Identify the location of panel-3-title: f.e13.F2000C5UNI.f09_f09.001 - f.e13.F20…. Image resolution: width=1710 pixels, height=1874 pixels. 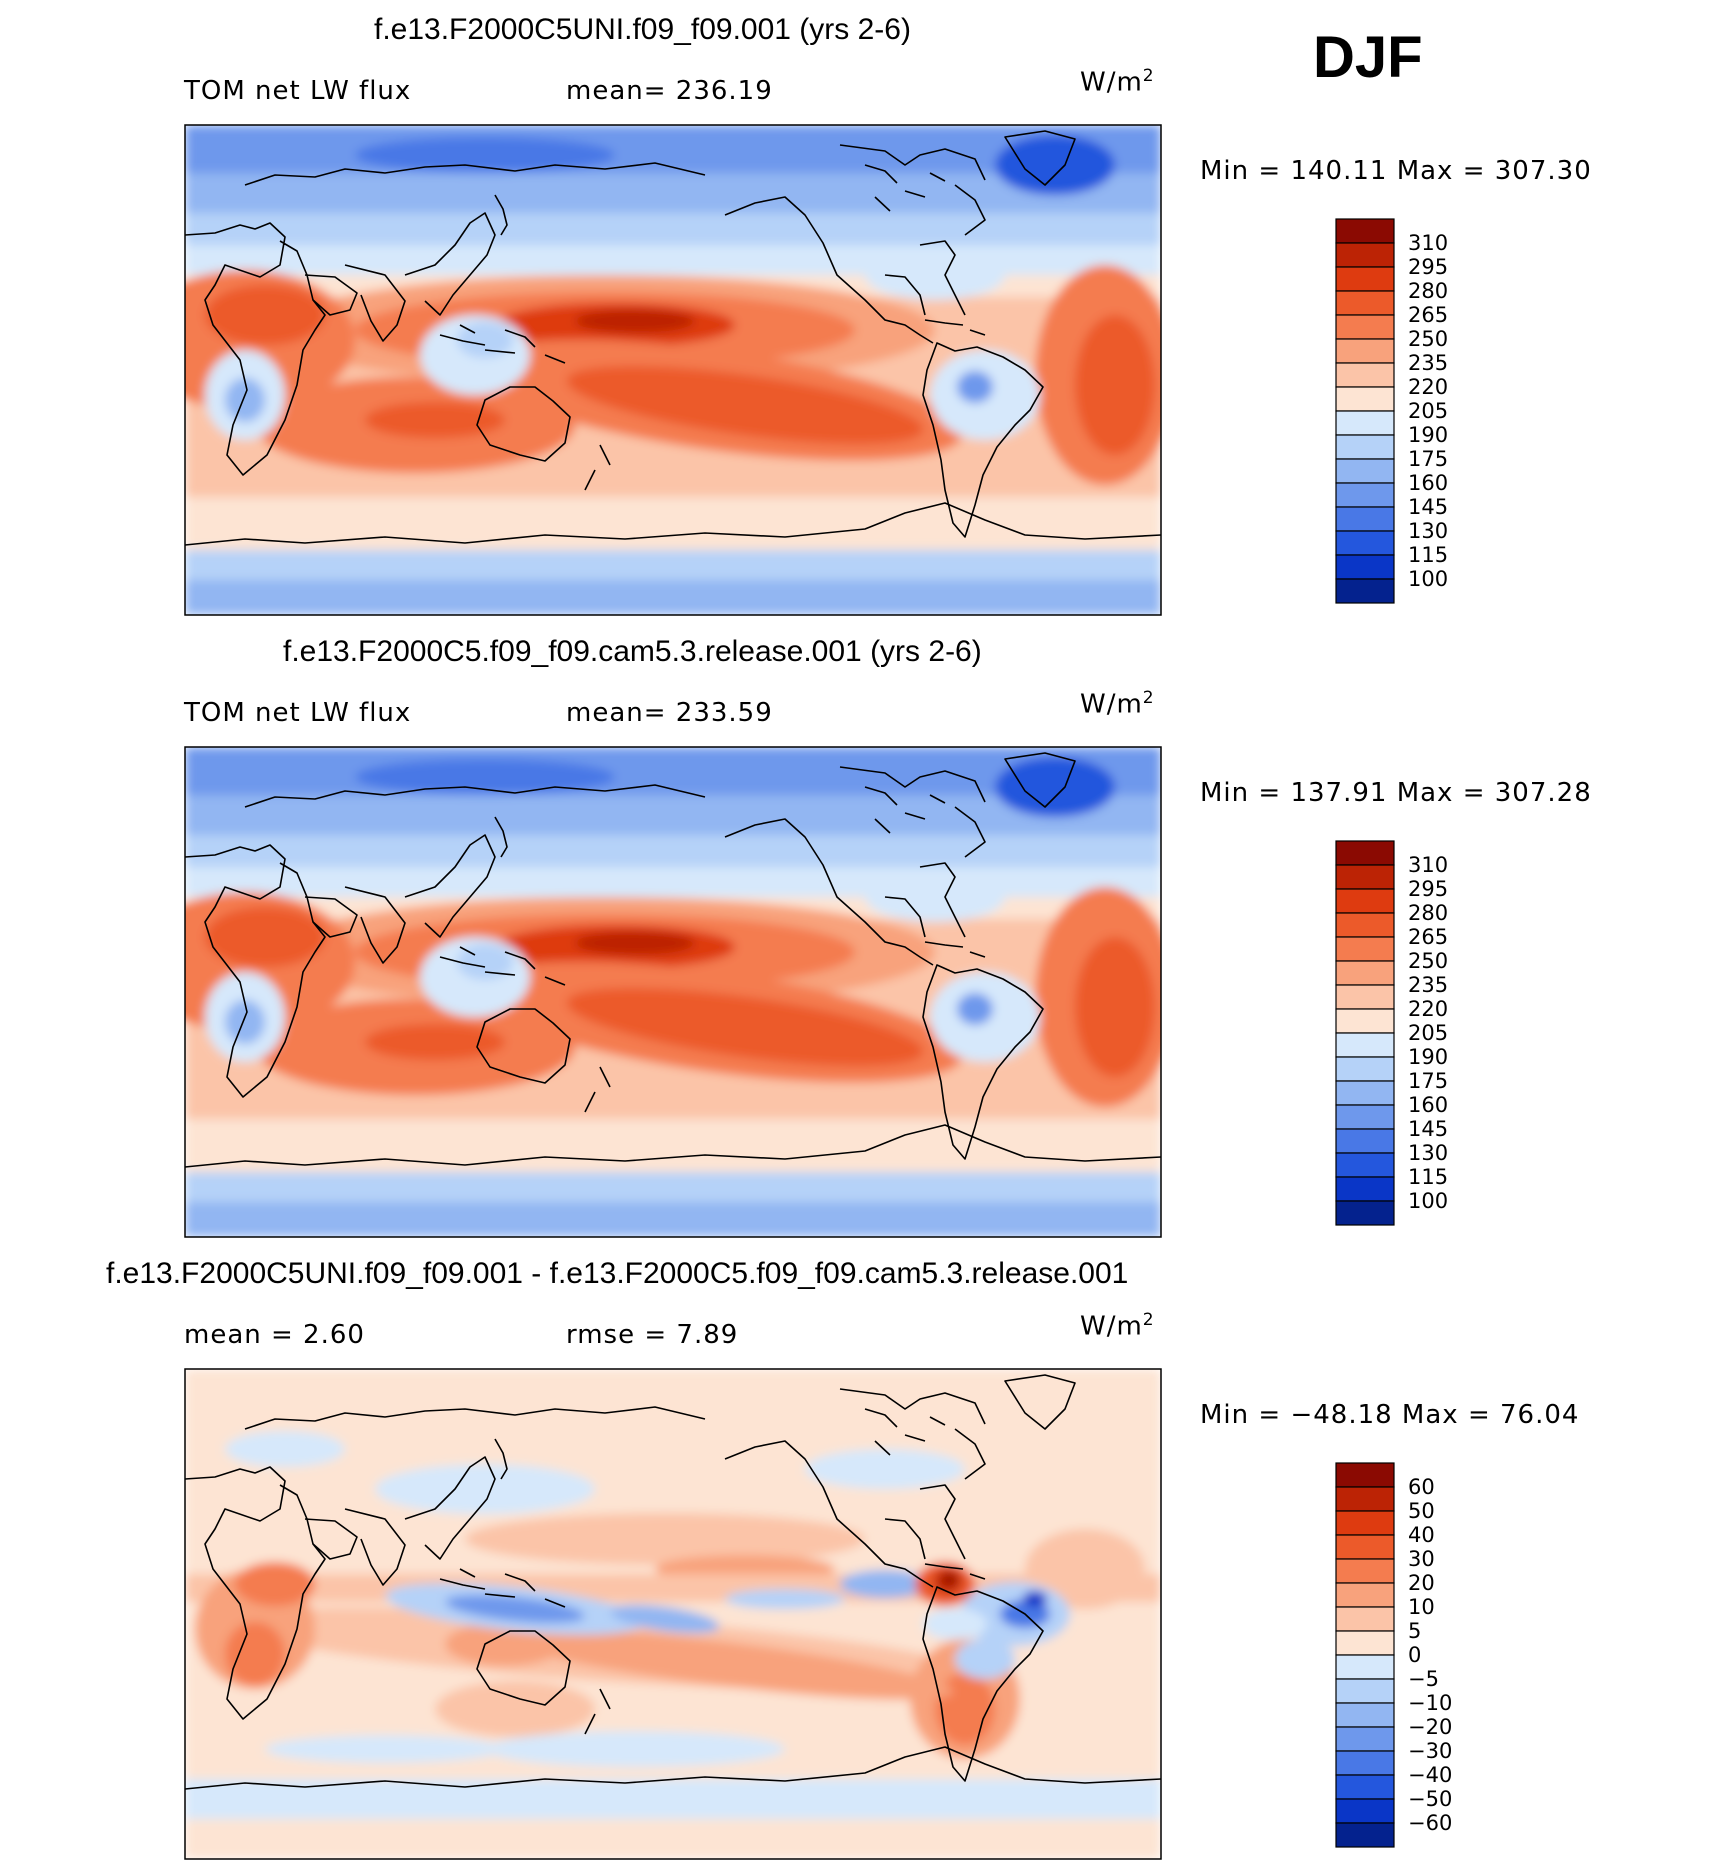
(617, 1273).